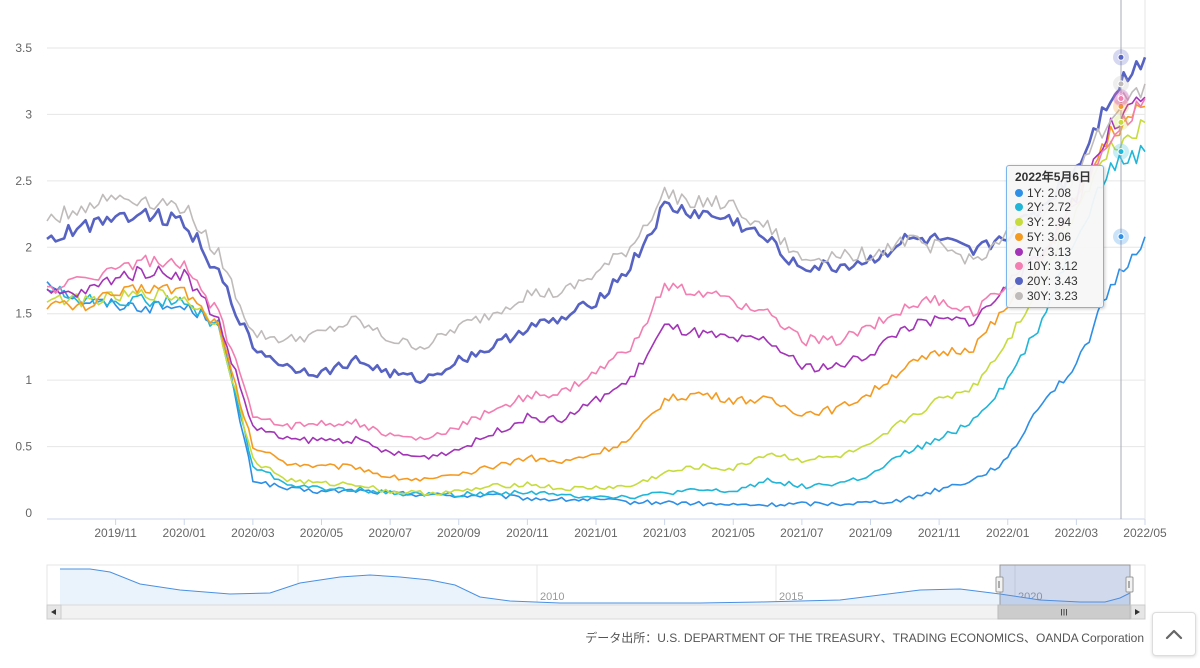 This screenshot has width=1200, height=668. I want to click on x-tick-label: 2020/07, so click(390, 533).